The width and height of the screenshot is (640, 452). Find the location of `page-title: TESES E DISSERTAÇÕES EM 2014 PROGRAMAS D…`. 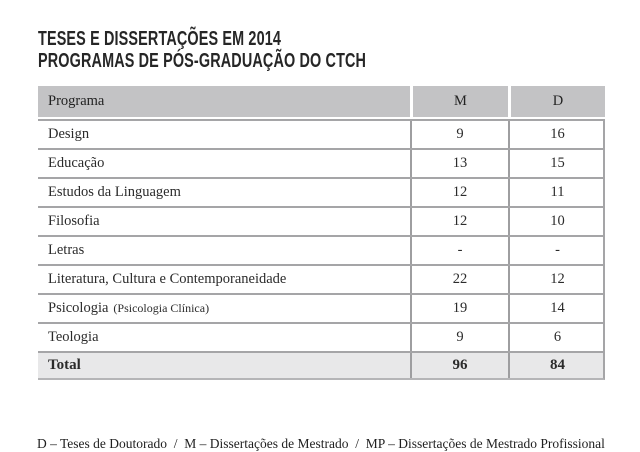

page-title: TESES E DISSERTAÇÕES EM 2014 PROGRAMAS D… is located at coordinates (202, 50).